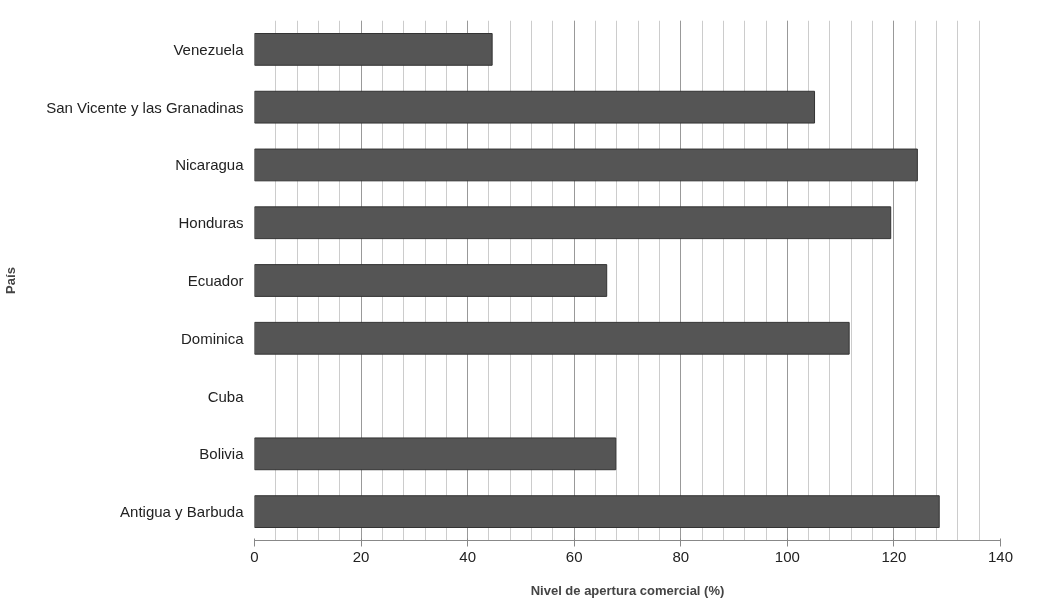 The height and width of the screenshot is (616, 1044). I want to click on y-tick-label: Honduras, so click(211, 223).